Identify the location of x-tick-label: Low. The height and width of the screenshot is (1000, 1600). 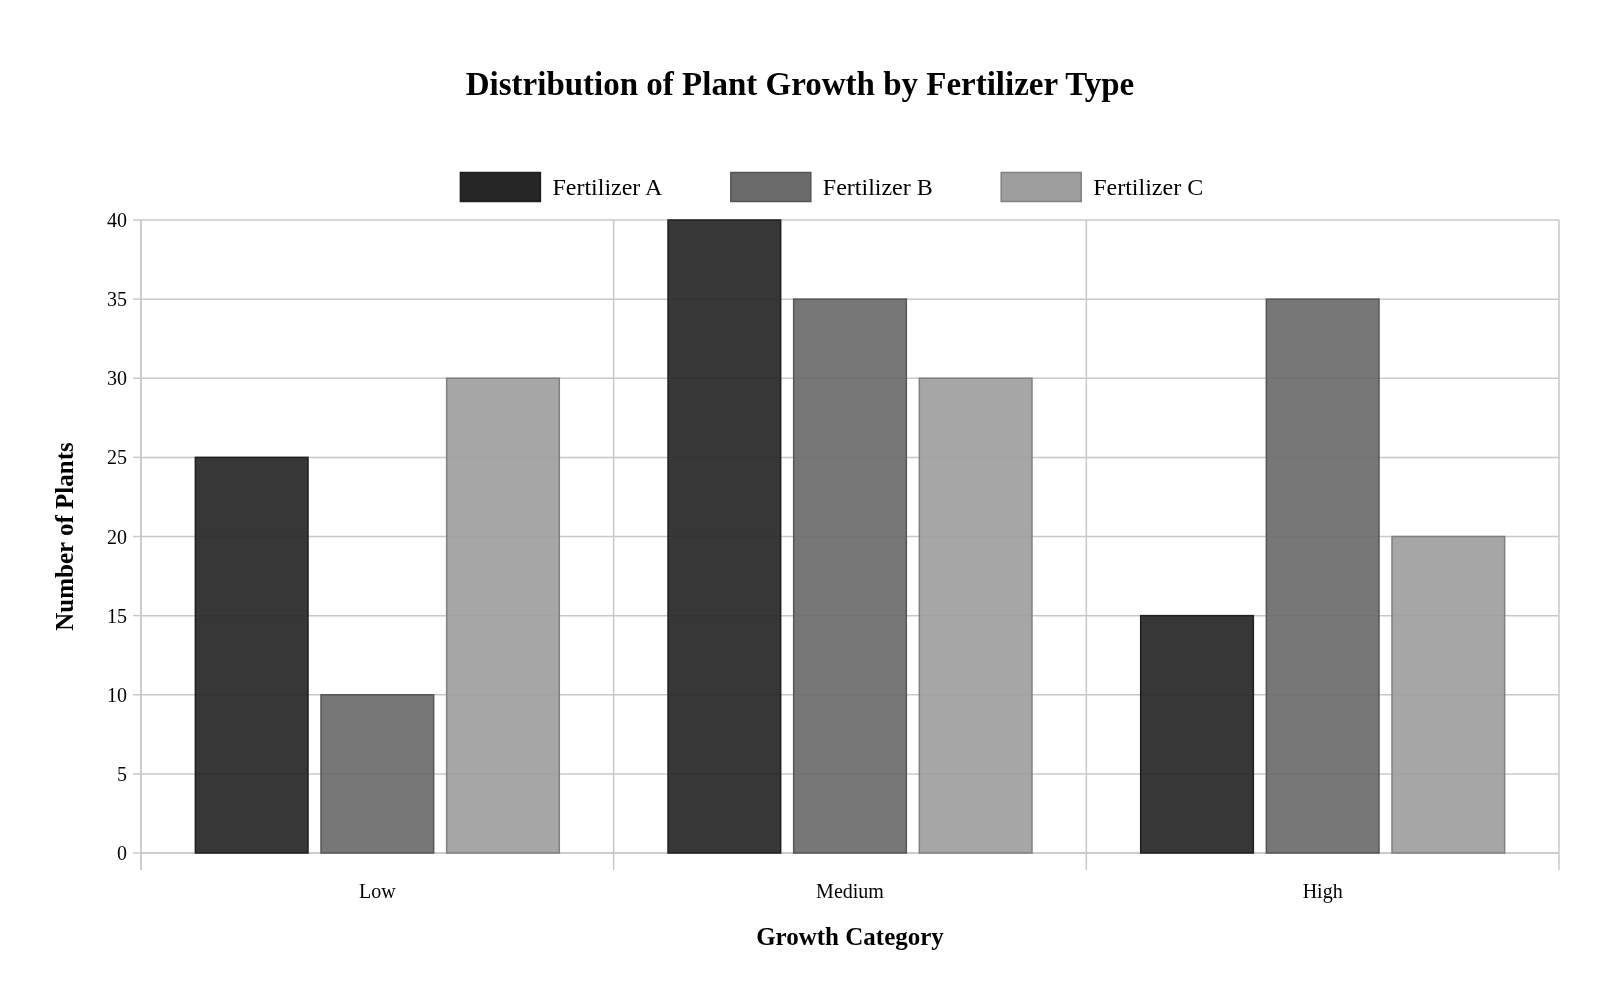
(378, 891).